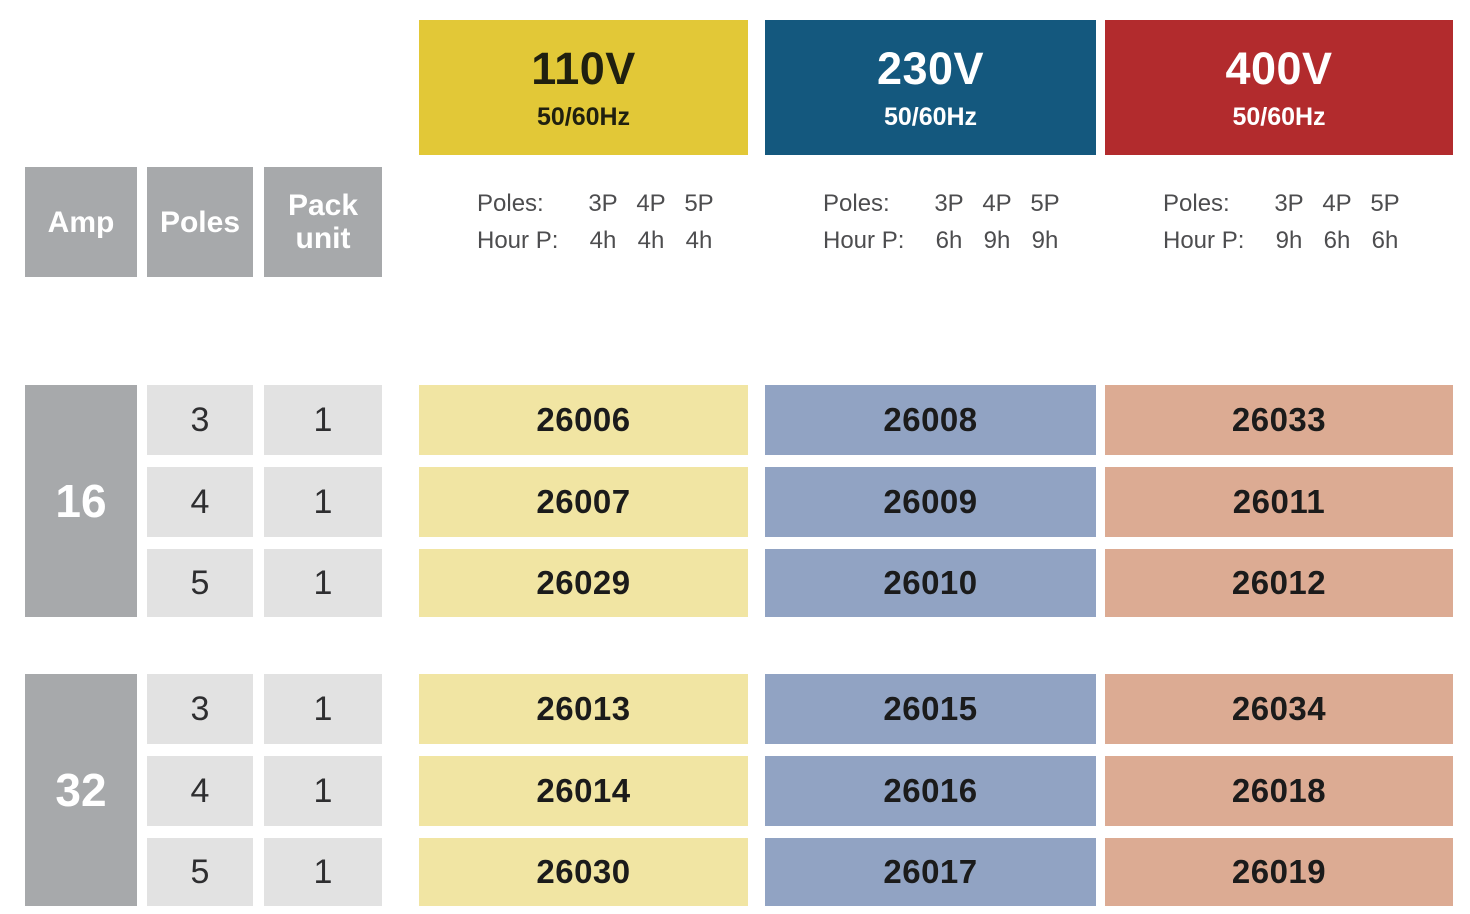 This screenshot has height=914, width=1470. I want to click on product-code-cell: 26013, so click(583, 709).